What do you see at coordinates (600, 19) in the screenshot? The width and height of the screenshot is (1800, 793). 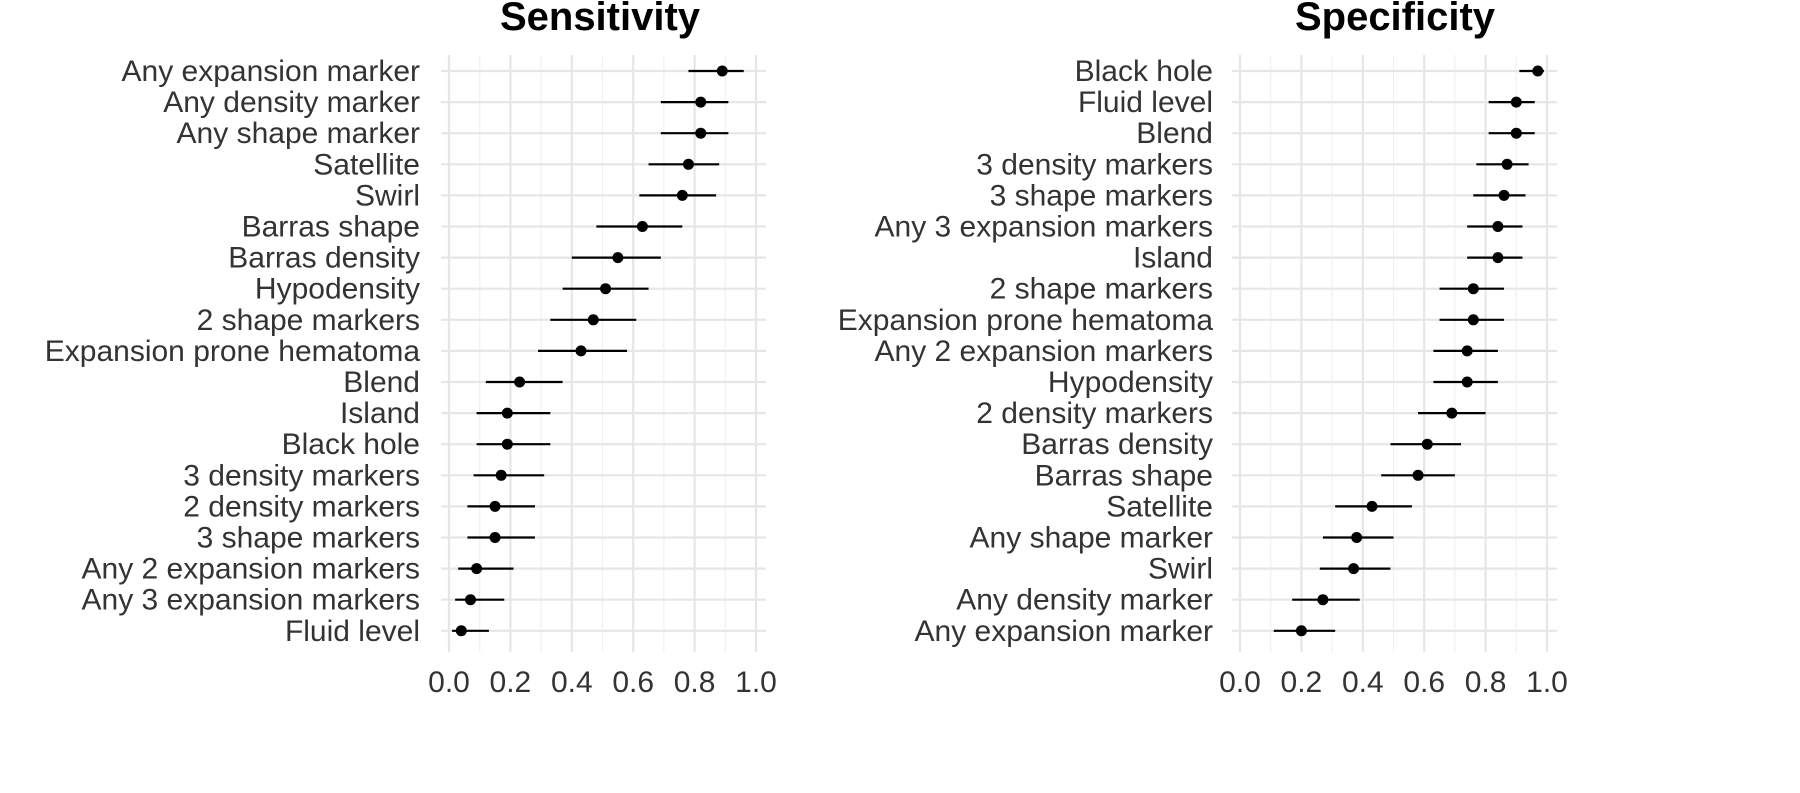 I see `panel-title: Sensitivity` at bounding box center [600, 19].